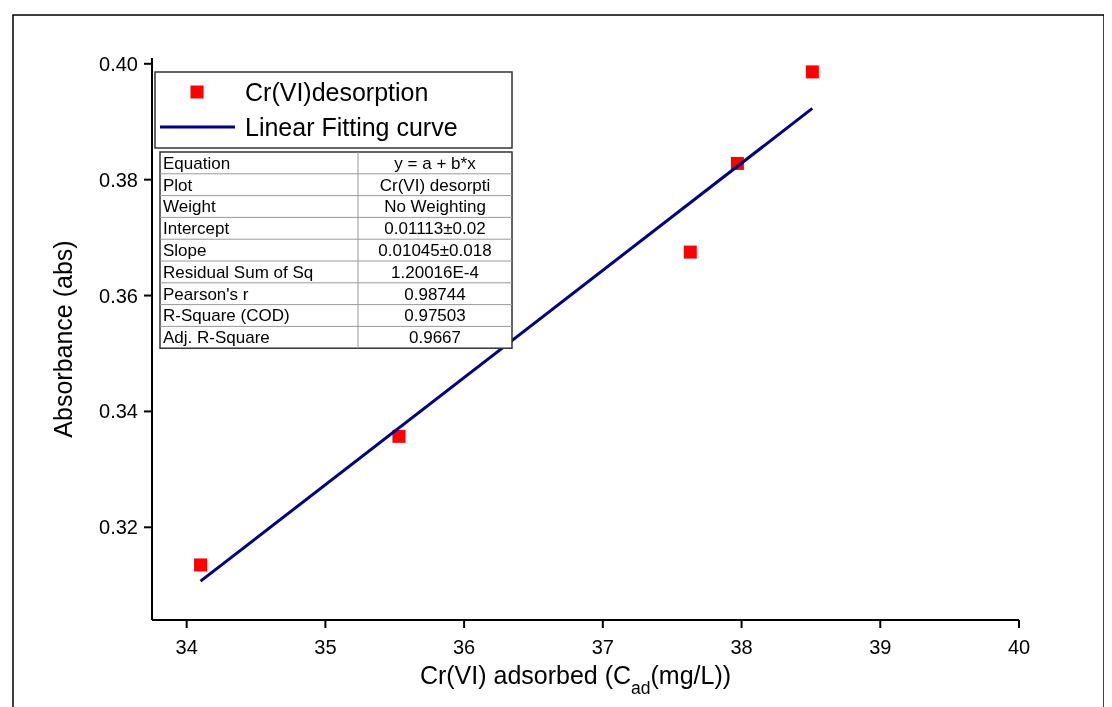  Describe the element at coordinates (238, 272) in the screenshot. I see `annotation: Residual Sum of Sq` at that location.